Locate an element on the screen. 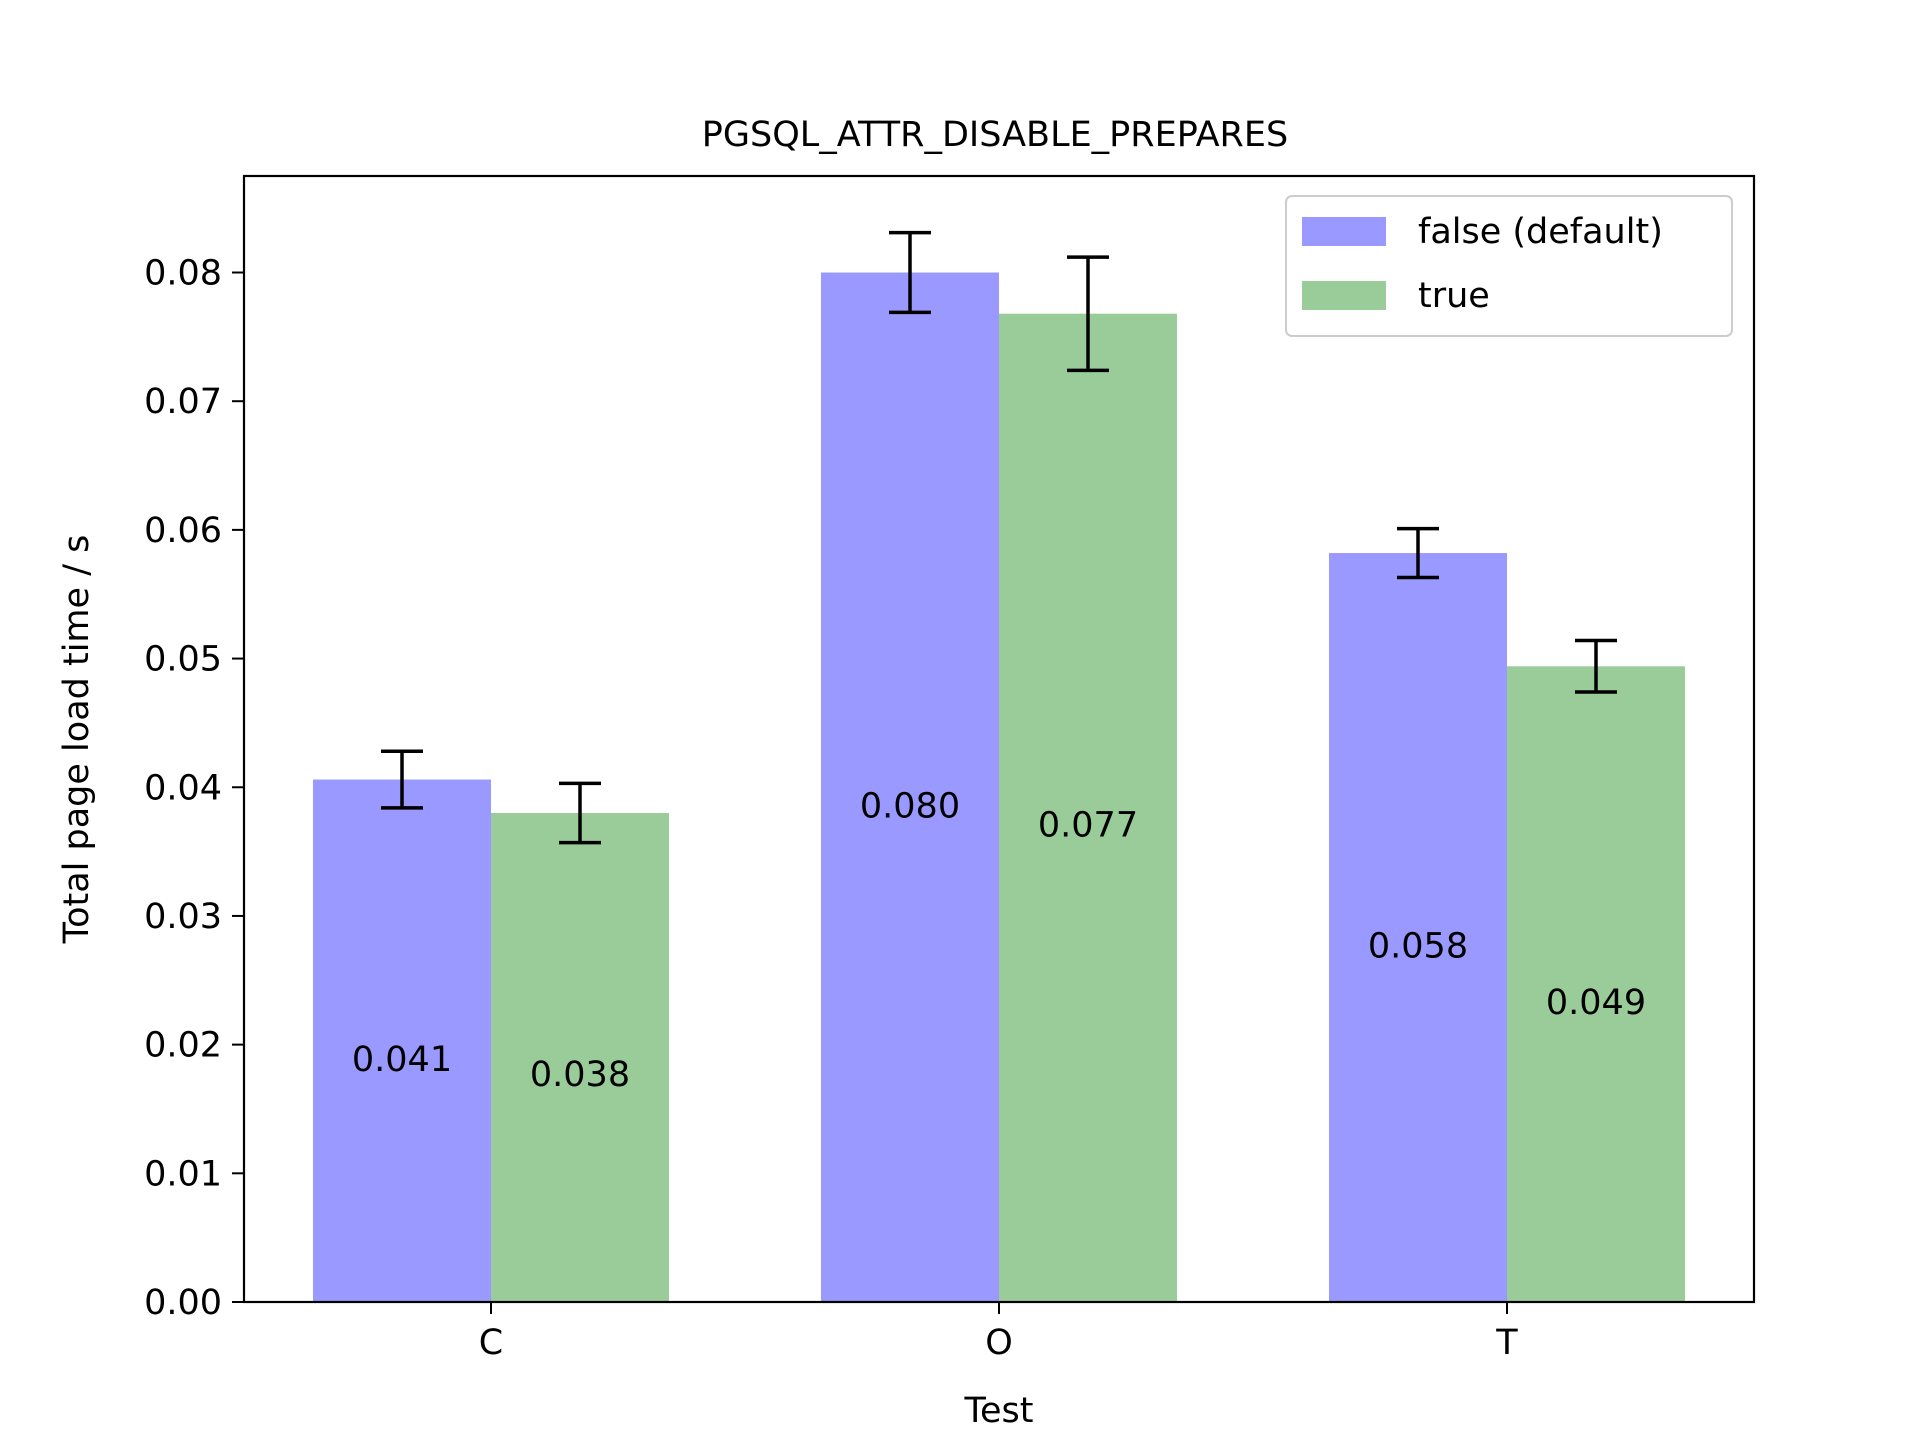  x-axis-label: Test is located at coordinates (999, 1411).